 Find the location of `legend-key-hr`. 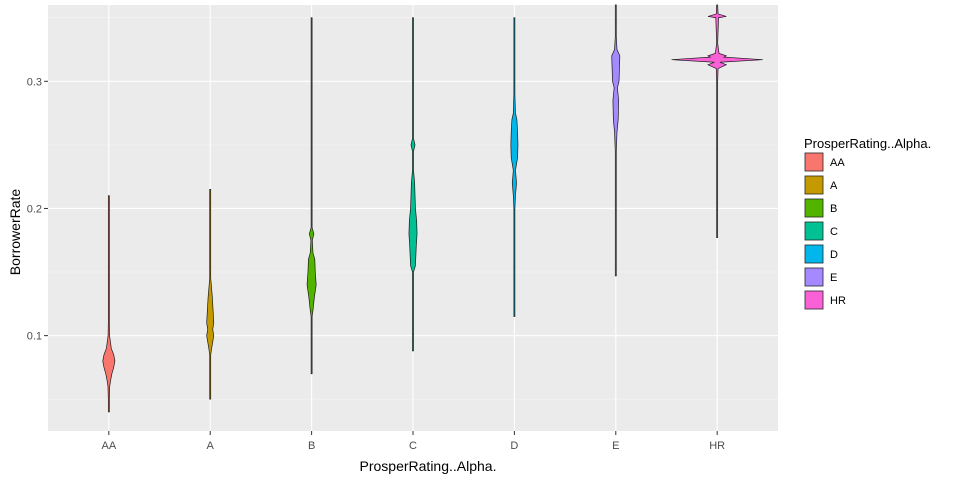

legend-key-hr is located at coordinates (814, 300).